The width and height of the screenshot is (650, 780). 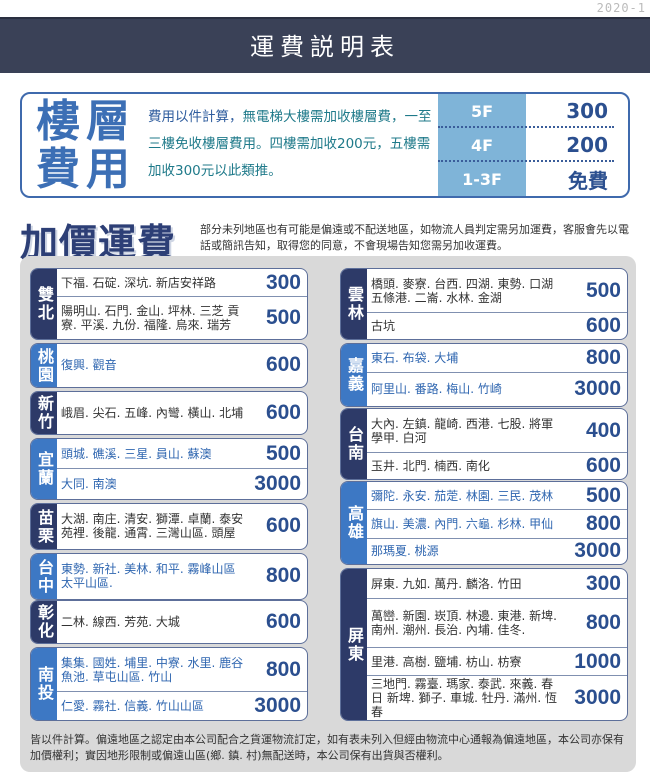 What do you see at coordinates (138, 282) in the screenshot?
I see `area-list: 下福. 石碇. 深坑. 新店安祥路` at bounding box center [138, 282].